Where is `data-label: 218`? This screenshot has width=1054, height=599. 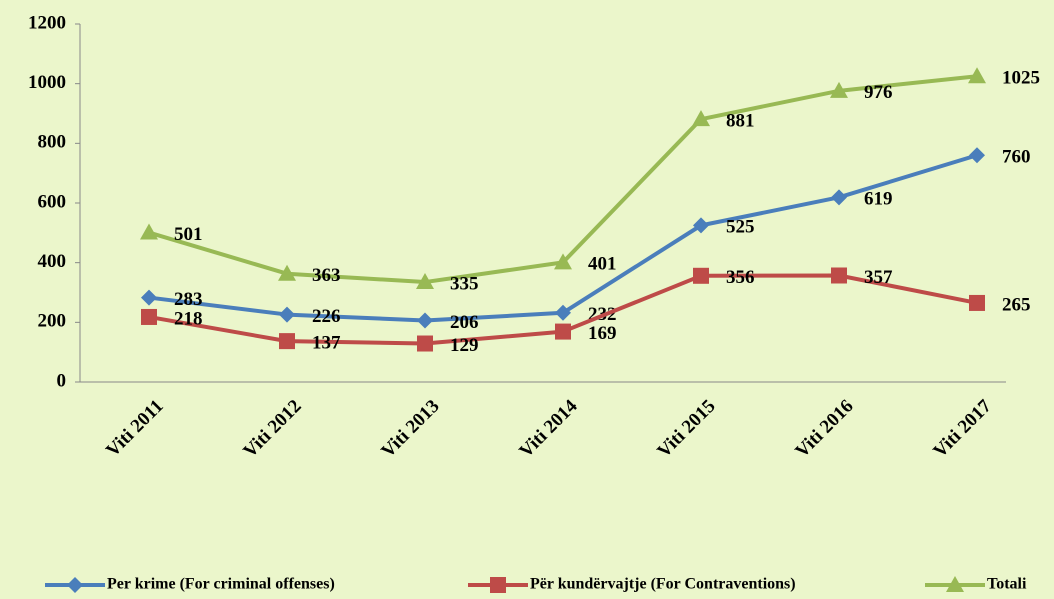
data-label: 218 is located at coordinates (188, 318).